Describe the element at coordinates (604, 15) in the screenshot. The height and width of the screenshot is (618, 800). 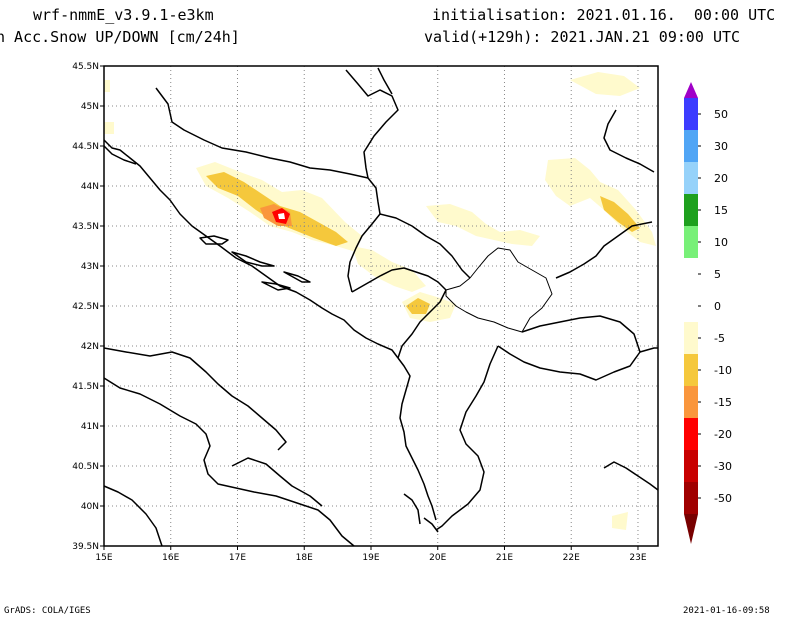
I see `initialisation-time: initialisation: 2021.01.16. 00:00 UTC` at that location.